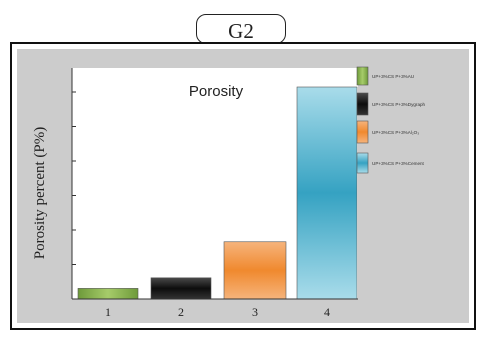 This screenshot has height=339, width=482. Describe the element at coordinates (241, 31) in the screenshot. I see `group-label: G2` at that location.